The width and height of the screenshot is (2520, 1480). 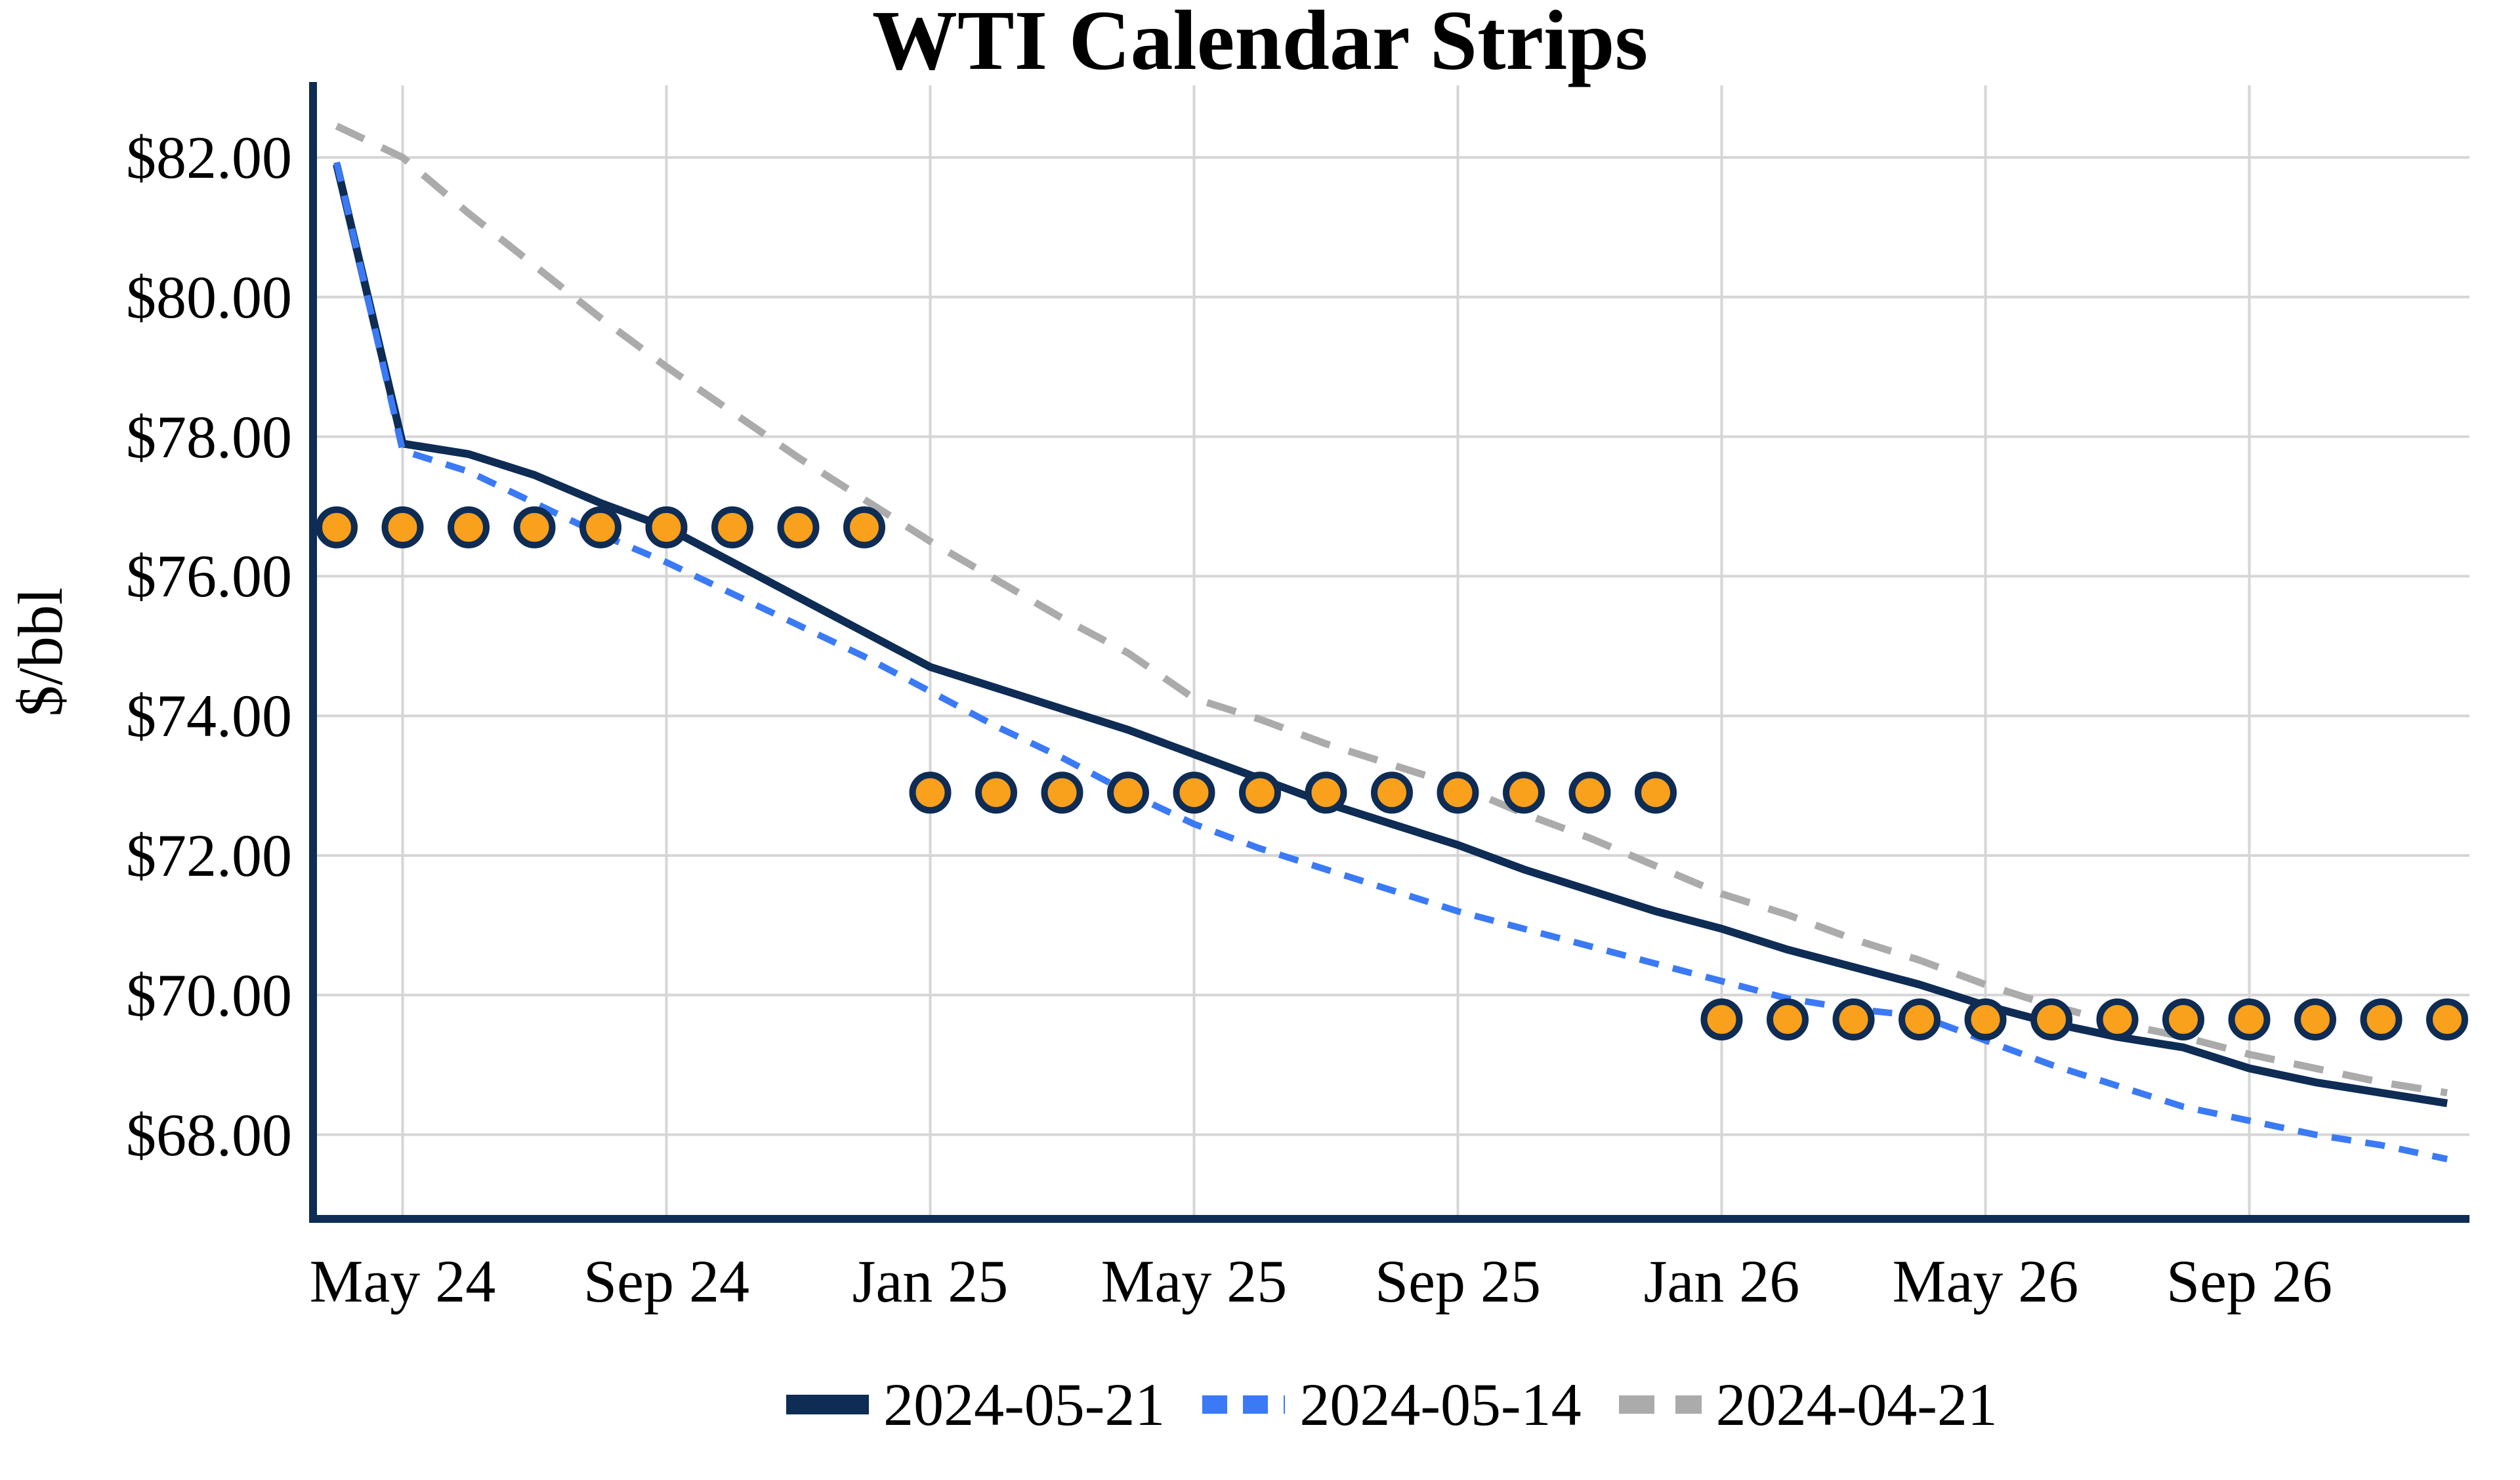 What do you see at coordinates (666, 1281) in the screenshot?
I see `x-tick-label: Sep 24` at bounding box center [666, 1281].